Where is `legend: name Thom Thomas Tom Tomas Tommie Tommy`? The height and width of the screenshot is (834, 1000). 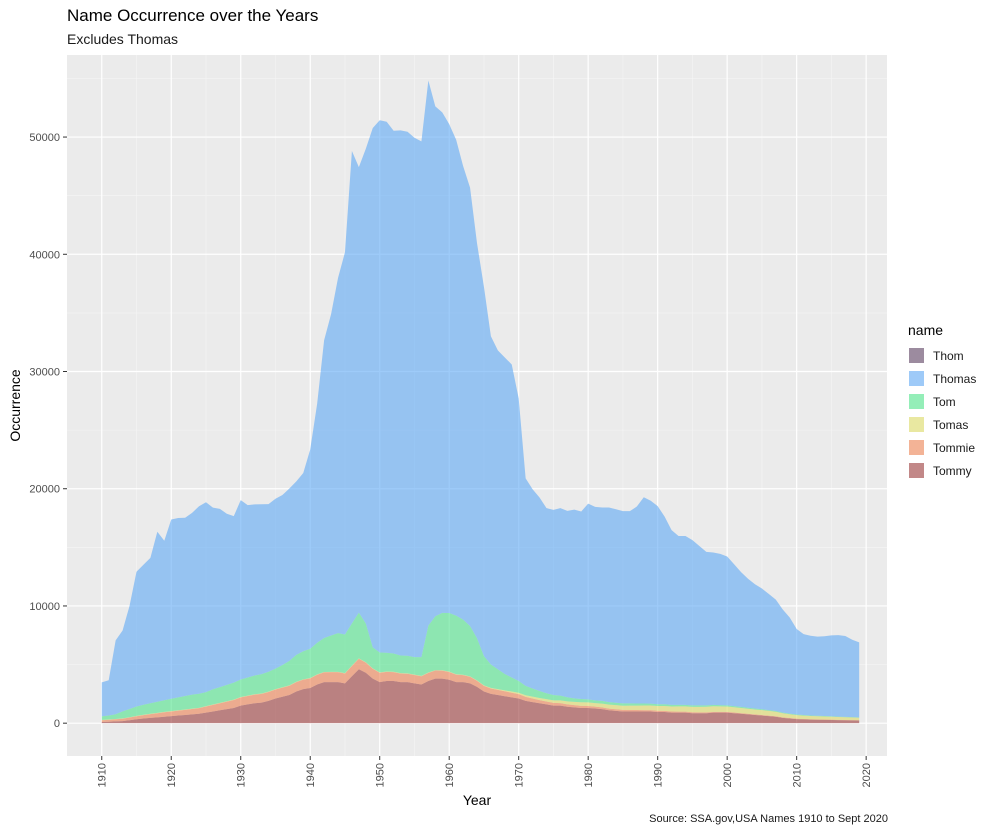 legend: name Thom Thomas Tom Tomas Tommie Tommy is located at coordinates (942, 402).